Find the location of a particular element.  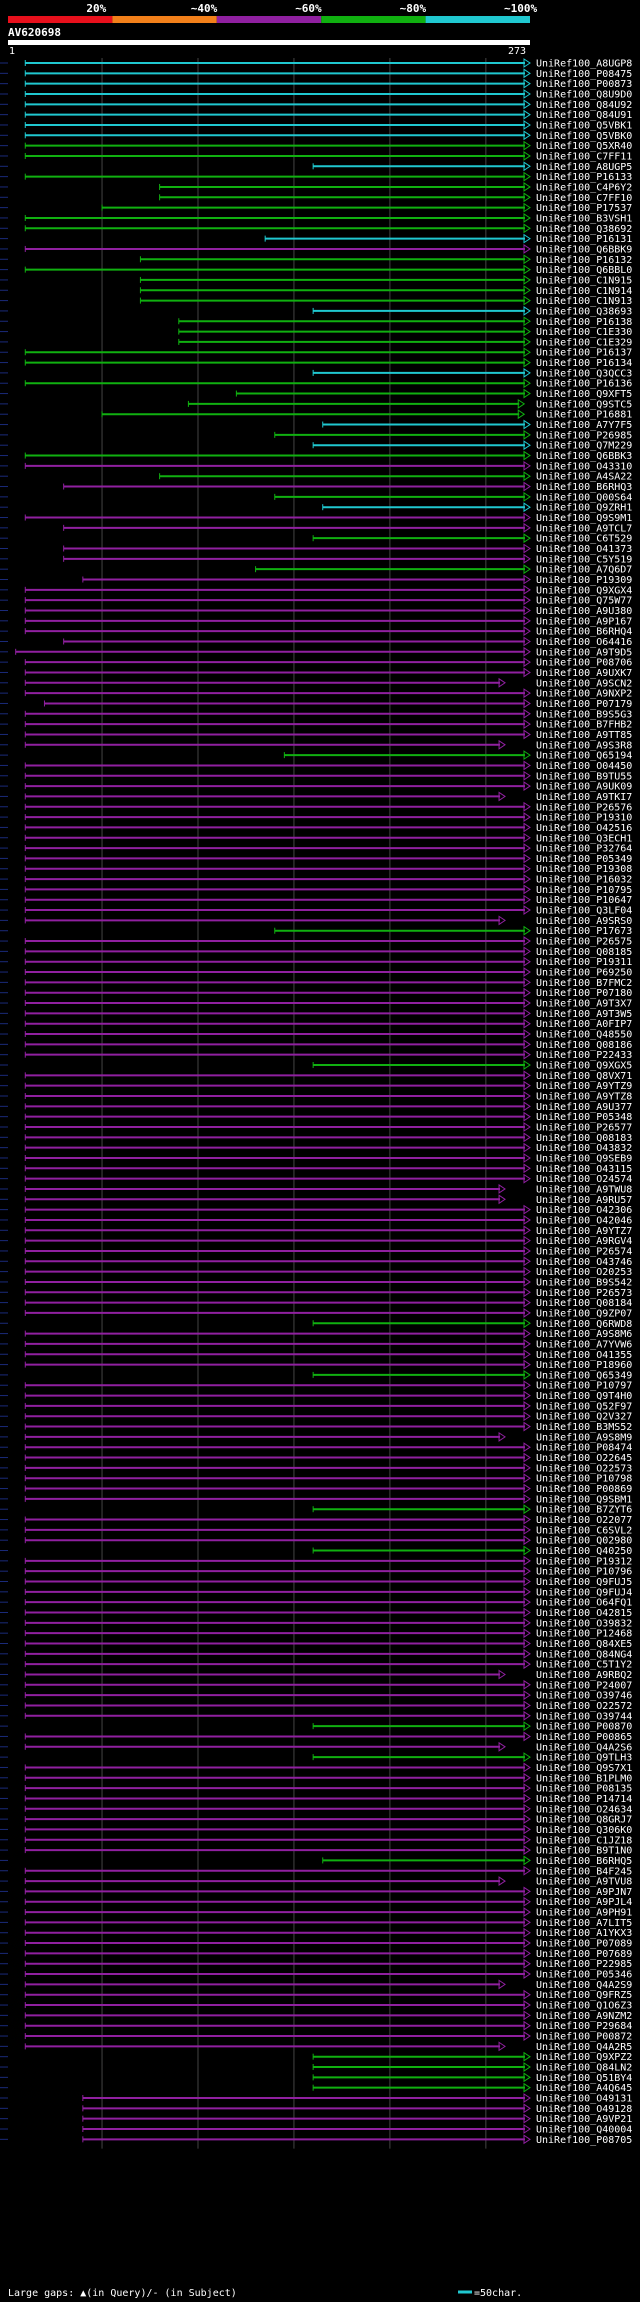

hit-row: UniRef100_Q08185 is located at coordinates (316, 952).